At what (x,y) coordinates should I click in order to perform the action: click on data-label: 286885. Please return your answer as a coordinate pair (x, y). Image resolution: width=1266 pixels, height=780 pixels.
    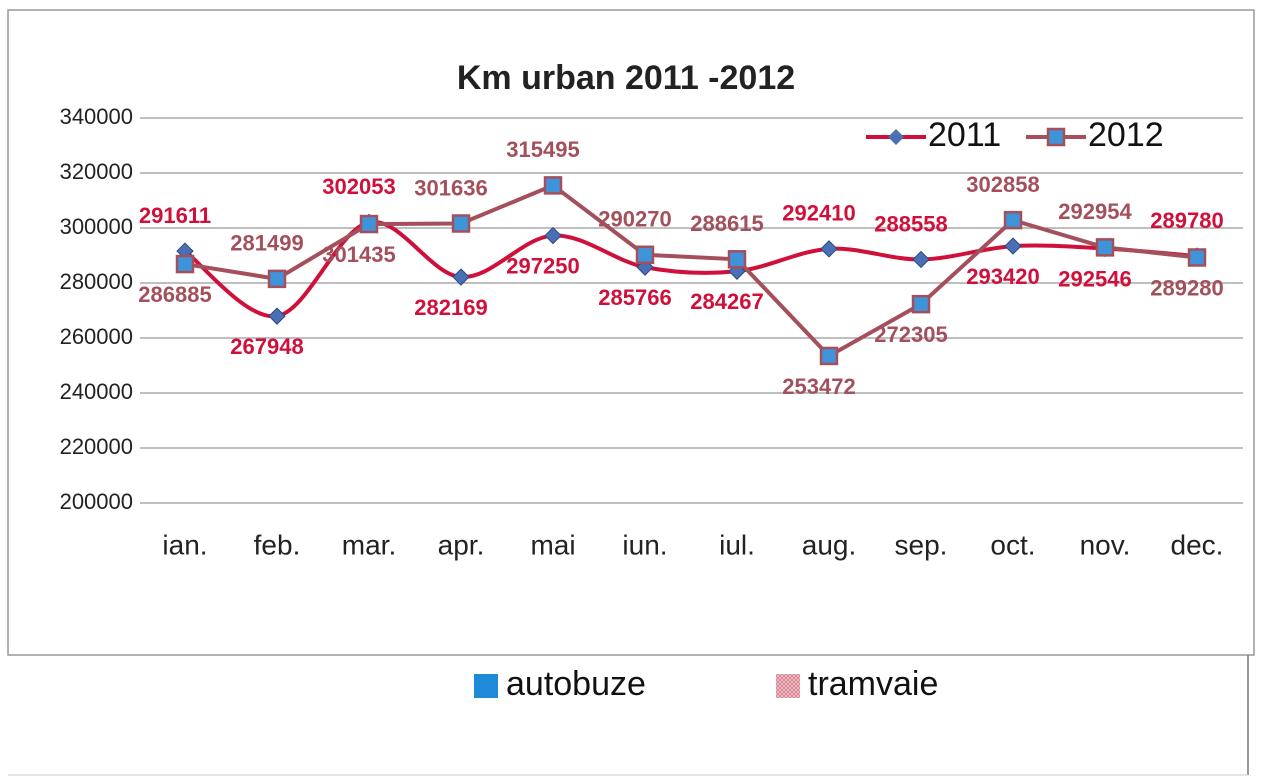
    Looking at the image, I should click on (174, 294).